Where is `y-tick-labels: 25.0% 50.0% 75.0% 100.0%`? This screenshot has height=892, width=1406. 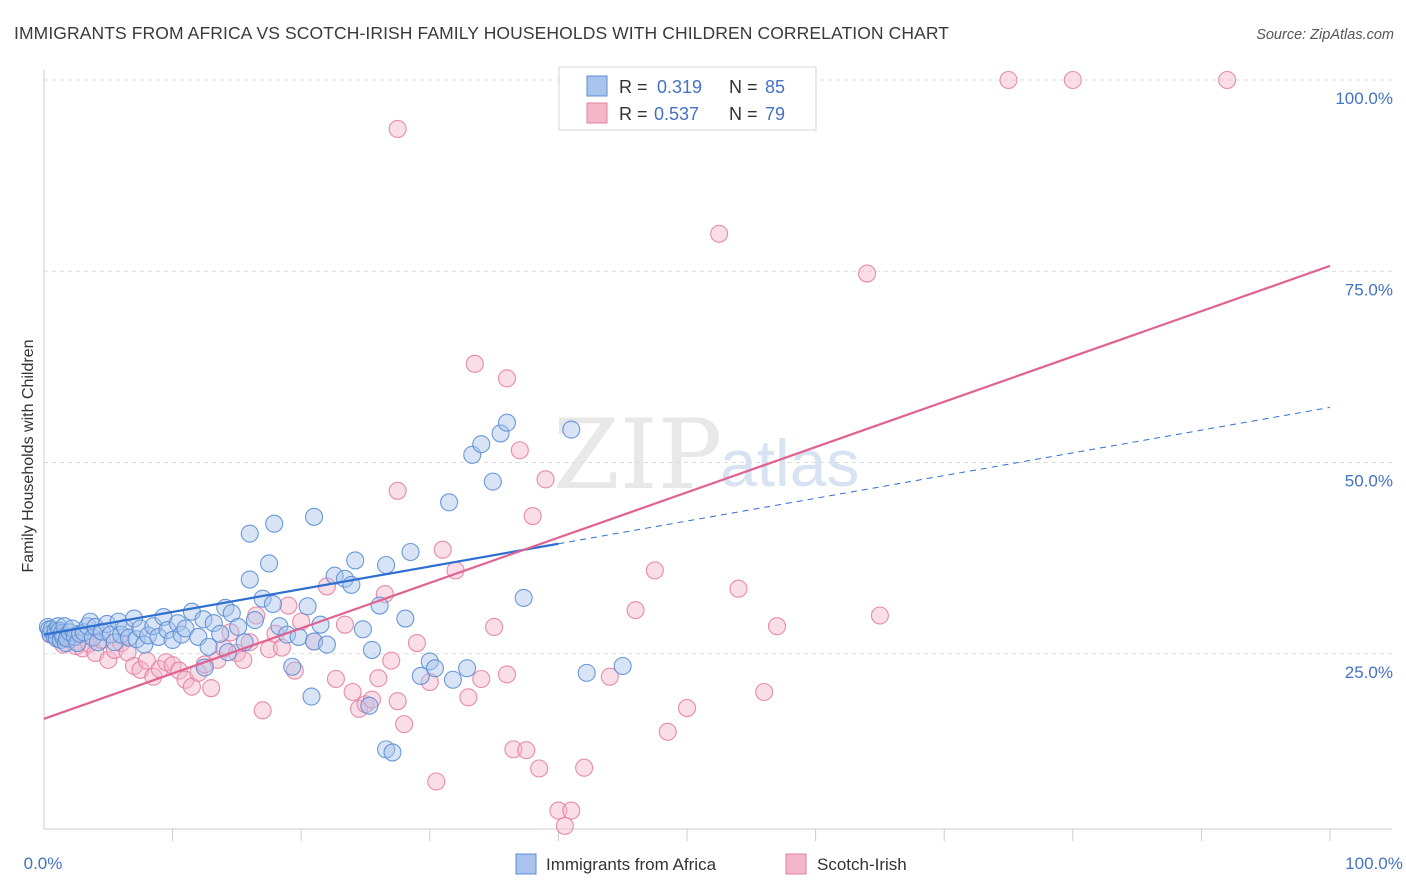
y-tick-labels: 25.0% 50.0% 75.0% 100.0% is located at coordinates (1364, 385).